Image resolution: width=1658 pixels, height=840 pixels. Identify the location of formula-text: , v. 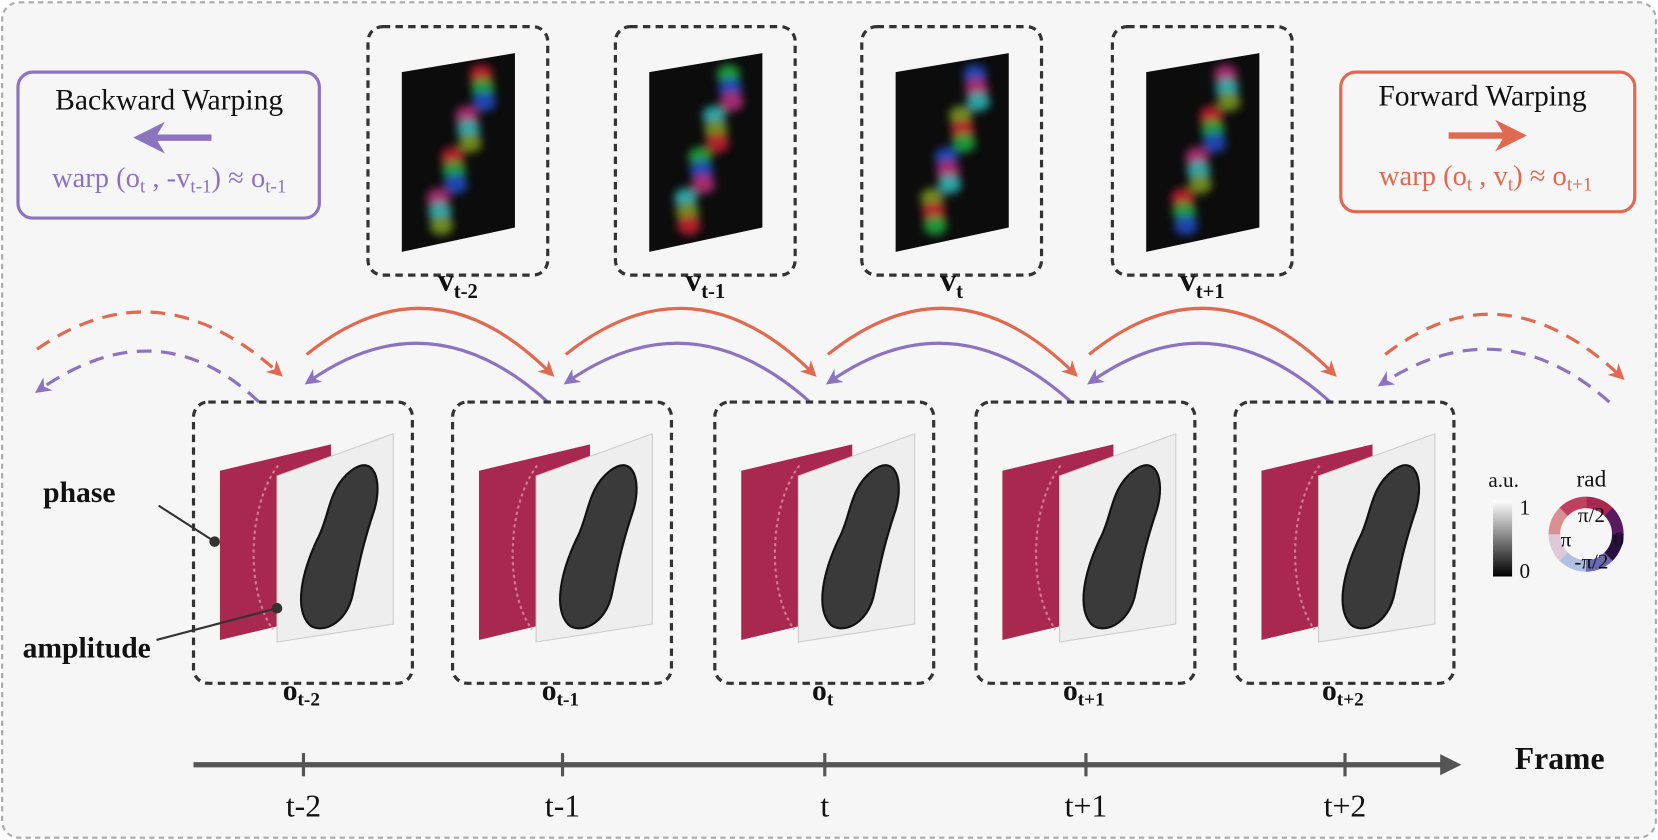
(1490, 175).